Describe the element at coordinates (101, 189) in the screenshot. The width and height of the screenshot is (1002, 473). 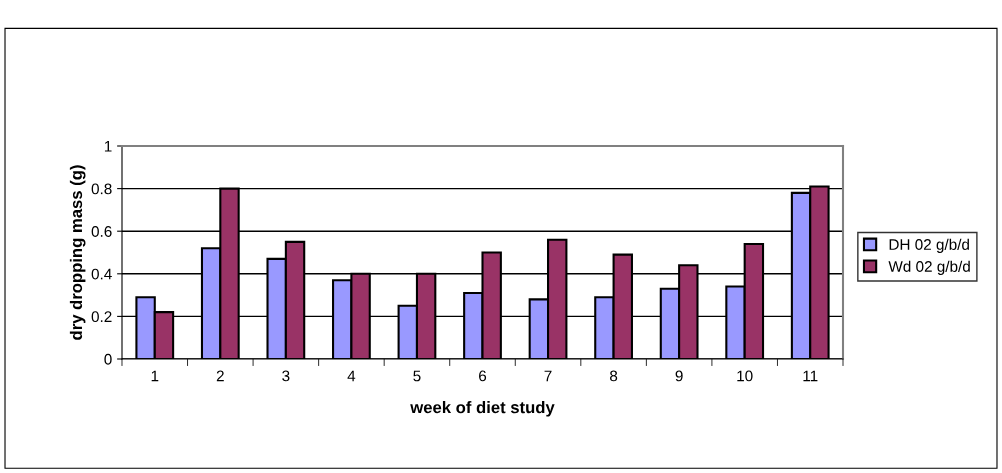
I see `y-tick-label: 0.8` at that location.